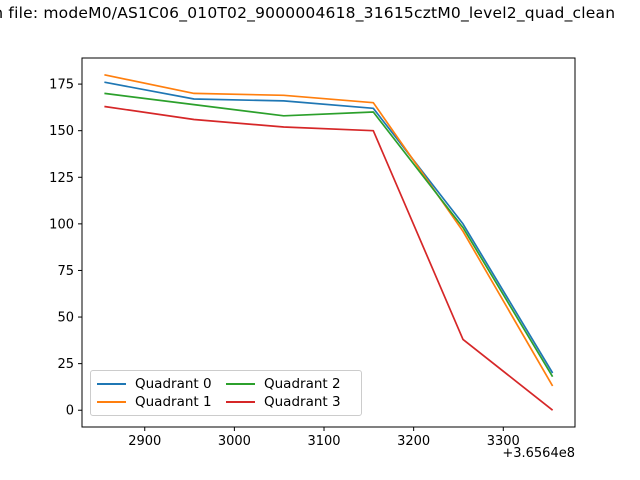 The image size is (640, 480). I want to click on legend-item-quadrant-0: Quadrant 0, so click(161, 384).